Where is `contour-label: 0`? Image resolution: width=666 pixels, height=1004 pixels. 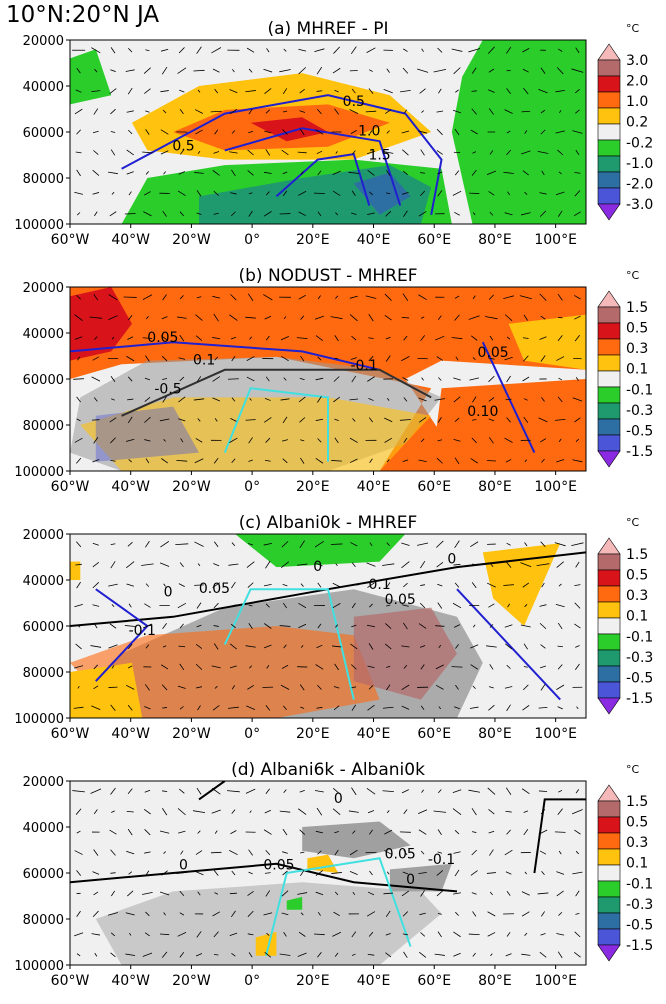 contour-label: 0 is located at coordinates (168, 593).